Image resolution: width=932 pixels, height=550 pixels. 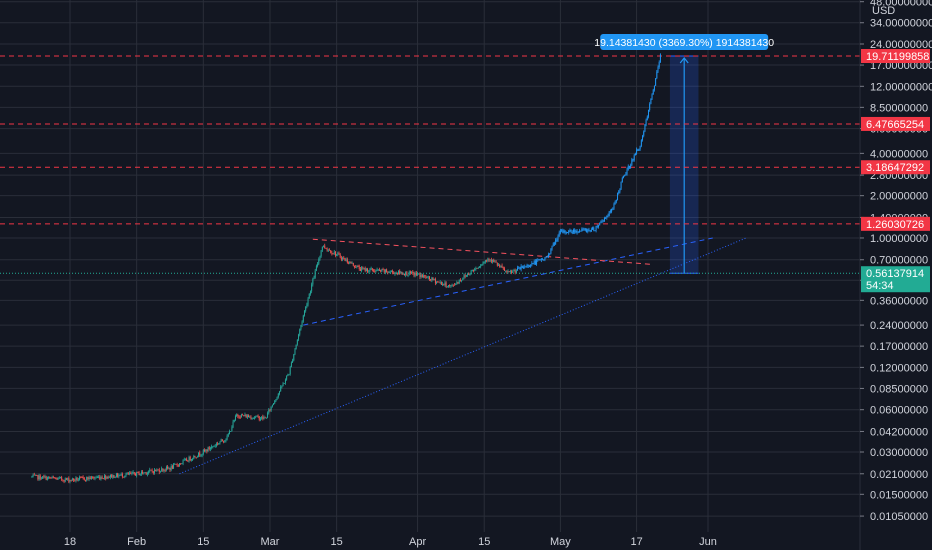 I want to click on price-tick-label: 8.50000000, so click(x=899, y=108).